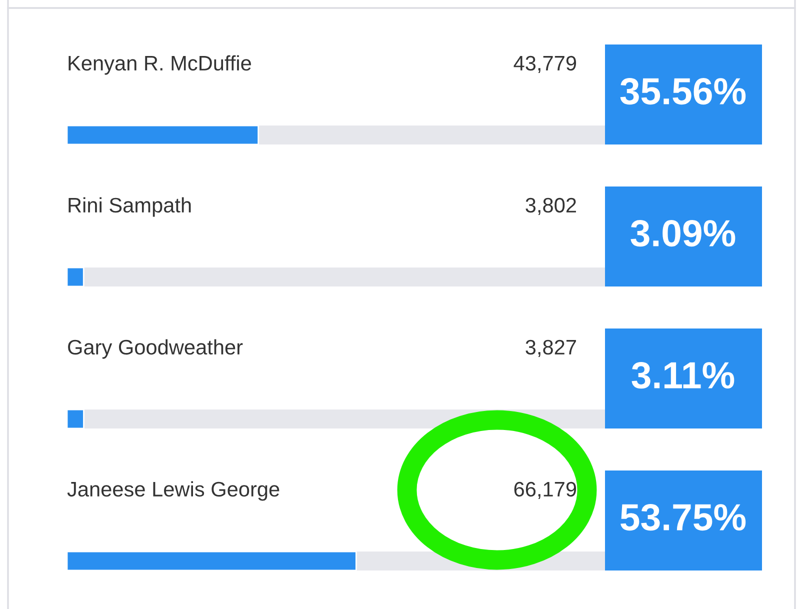 This screenshot has width=808, height=609. Describe the element at coordinates (683, 375) in the screenshot. I see `data-label: 3.11%` at that location.